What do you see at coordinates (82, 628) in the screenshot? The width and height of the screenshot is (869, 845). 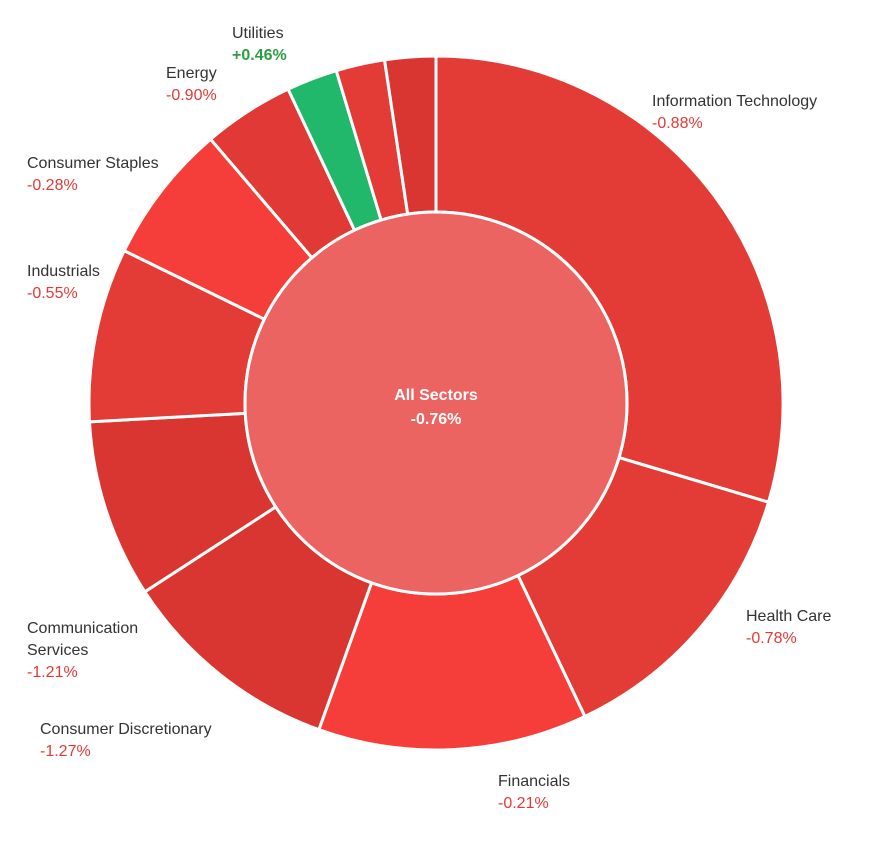 I see `label-name: Communication` at bounding box center [82, 628].